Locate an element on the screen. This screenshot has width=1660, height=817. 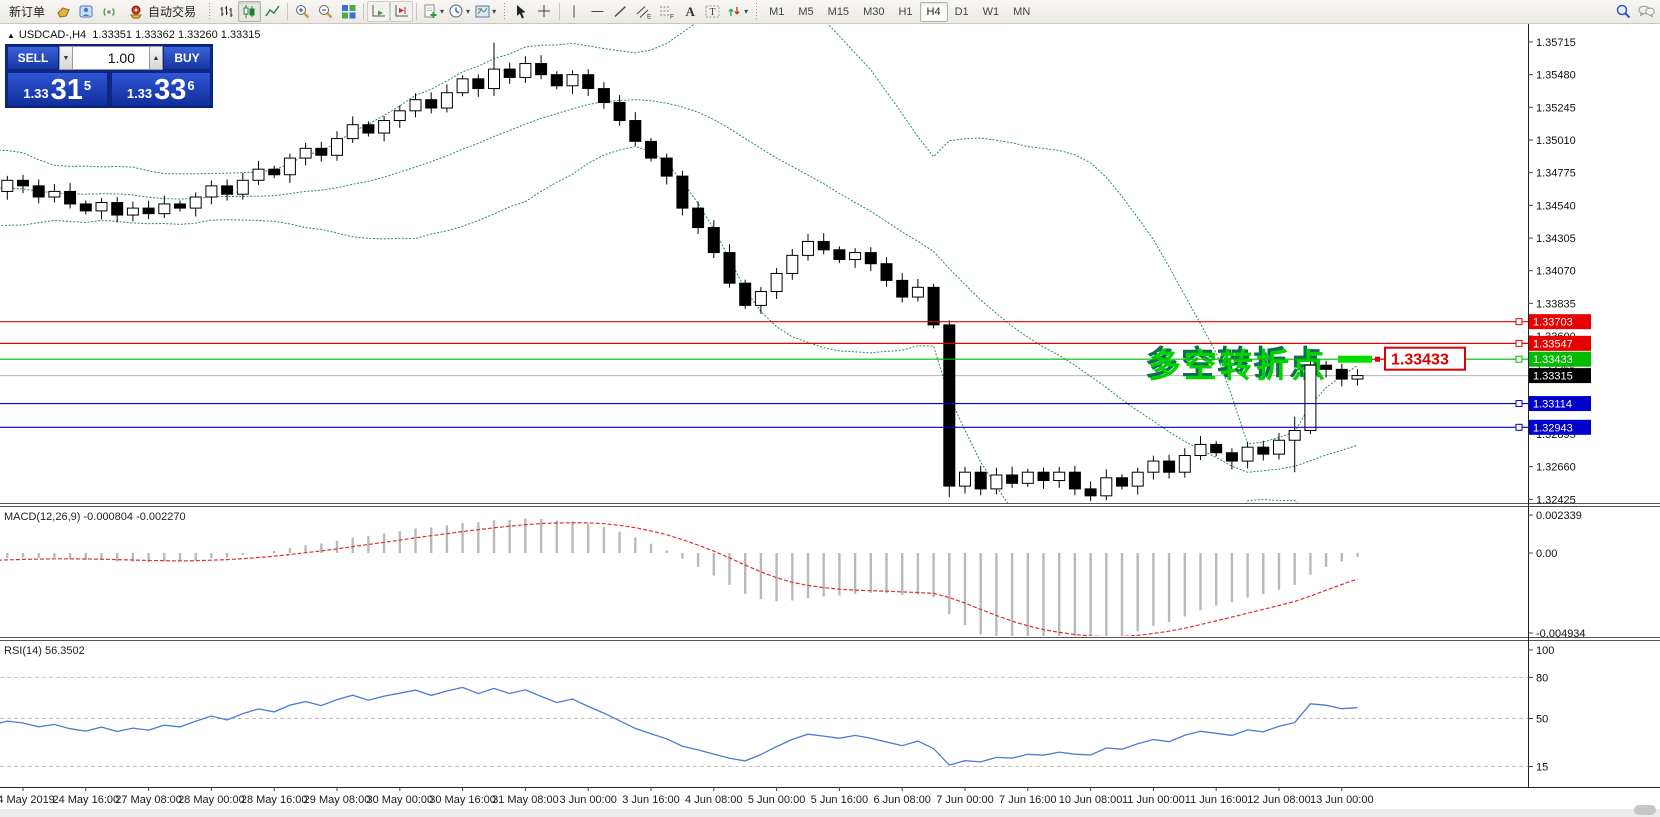
new-order-button: 新订单 is located at coordinates (27, 11).